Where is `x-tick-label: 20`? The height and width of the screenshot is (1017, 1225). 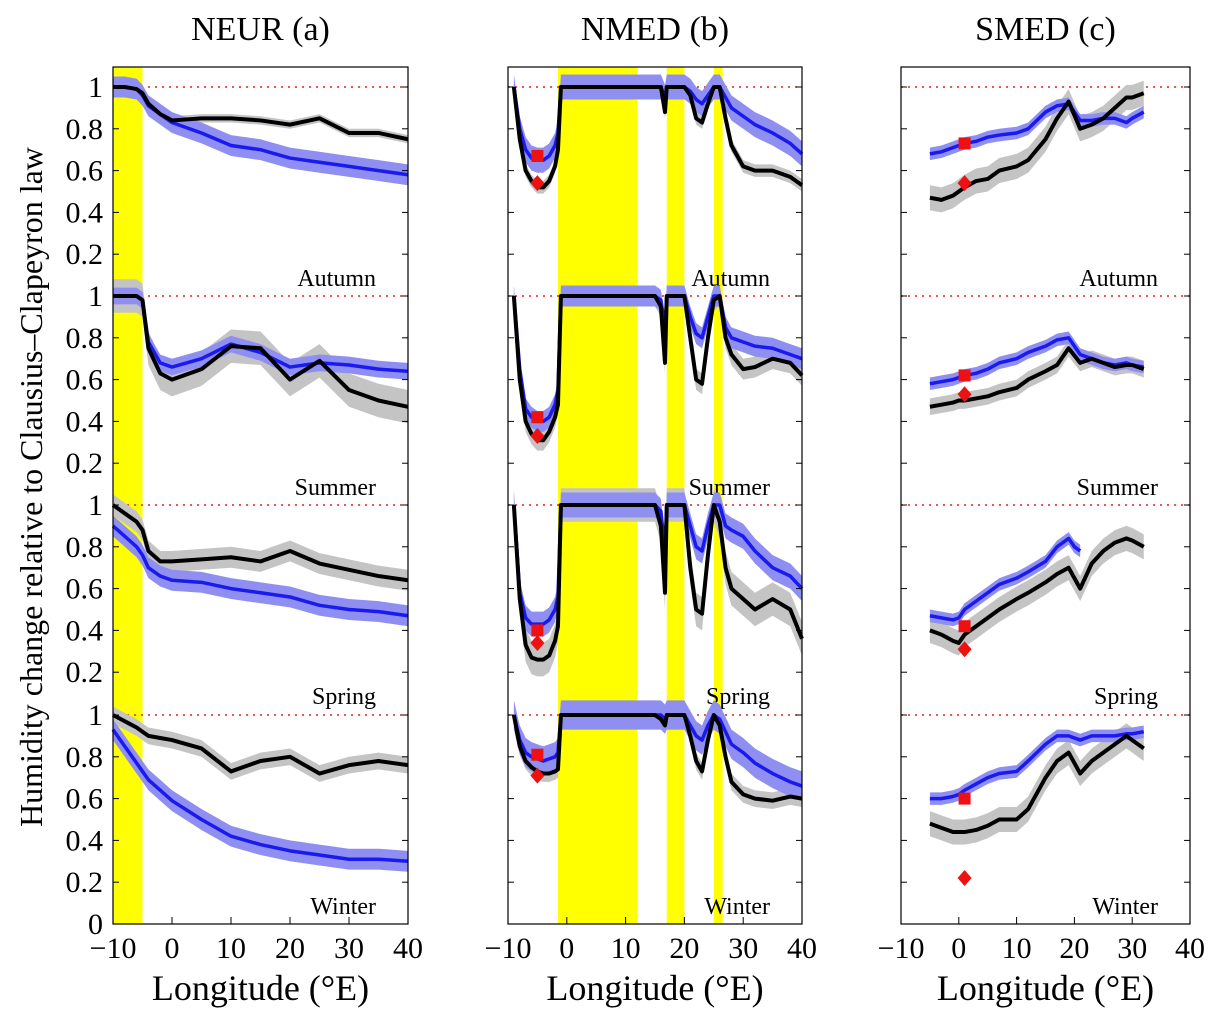
x-tick-label: 20 is located at coordinates (684, 948).